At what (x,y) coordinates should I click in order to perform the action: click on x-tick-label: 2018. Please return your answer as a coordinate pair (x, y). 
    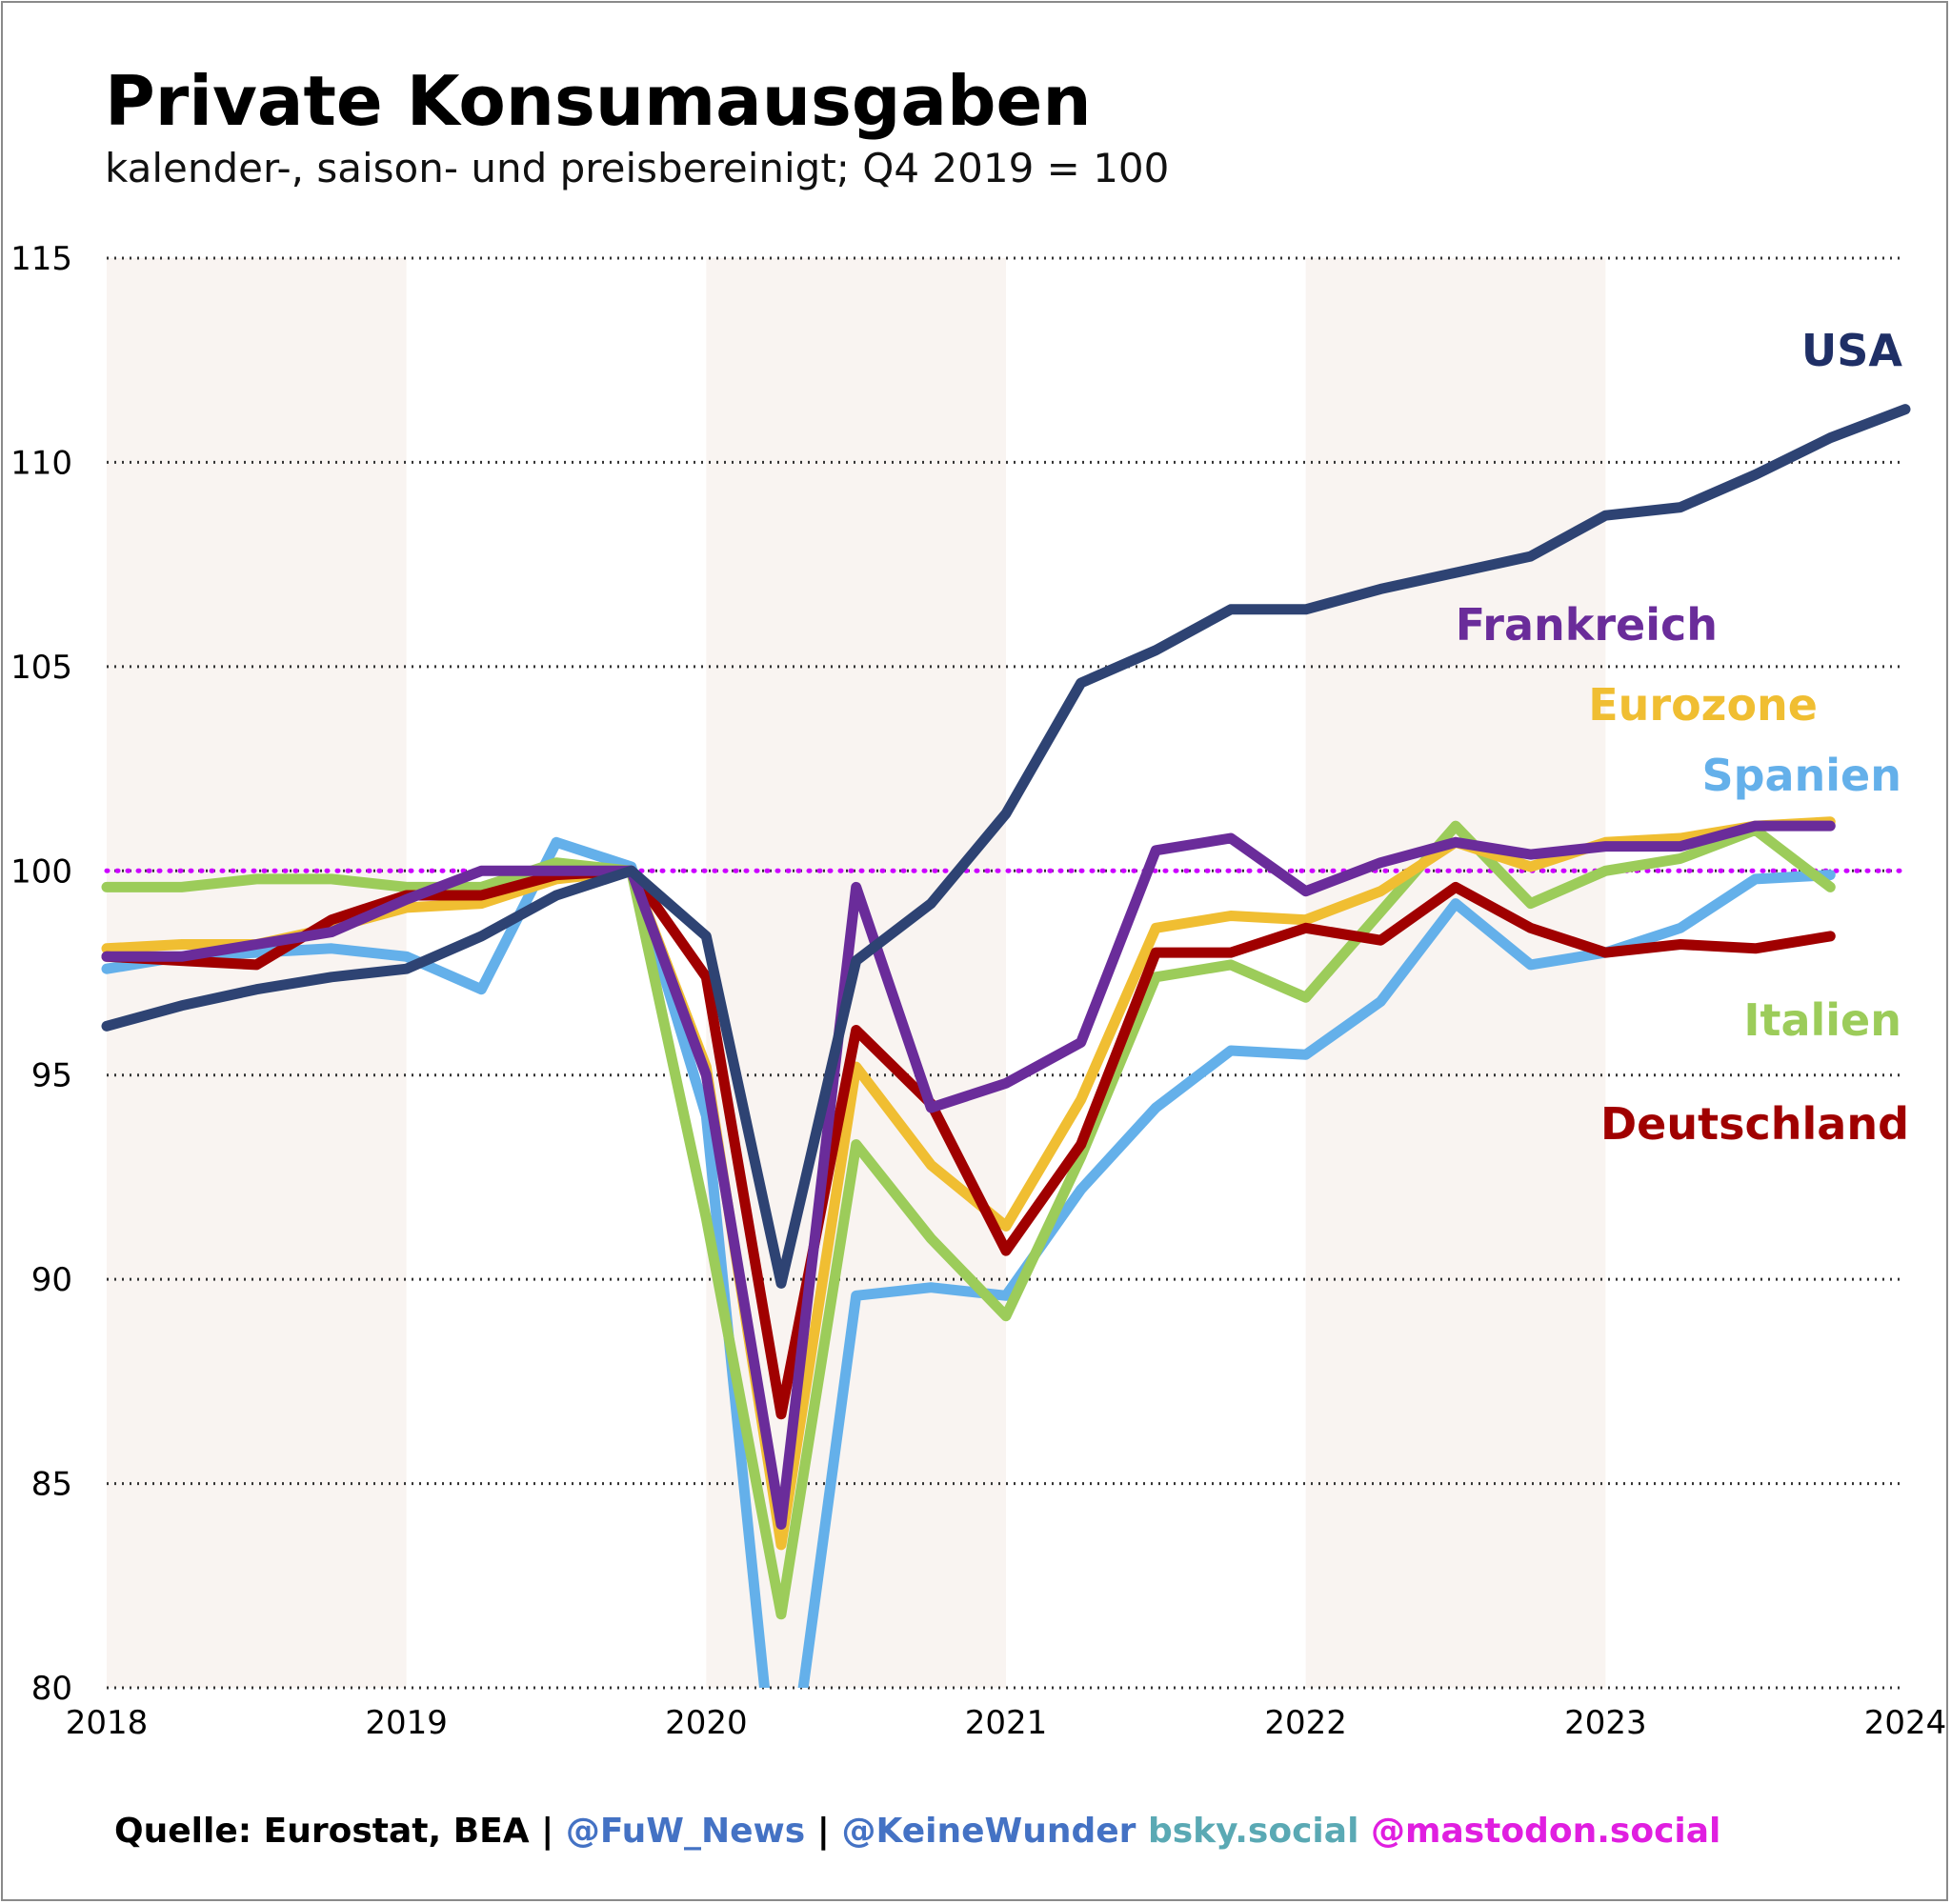
    Looking at the image, I should click on (107, 1723).